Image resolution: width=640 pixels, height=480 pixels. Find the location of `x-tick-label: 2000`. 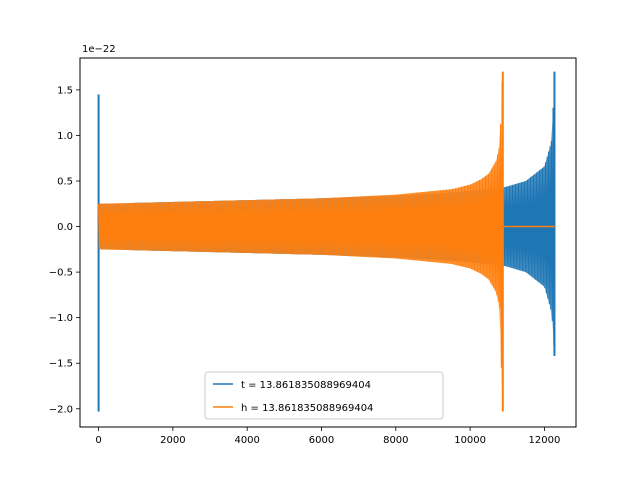

x-tick-label: 2000 is located at coordinates (172, 440).